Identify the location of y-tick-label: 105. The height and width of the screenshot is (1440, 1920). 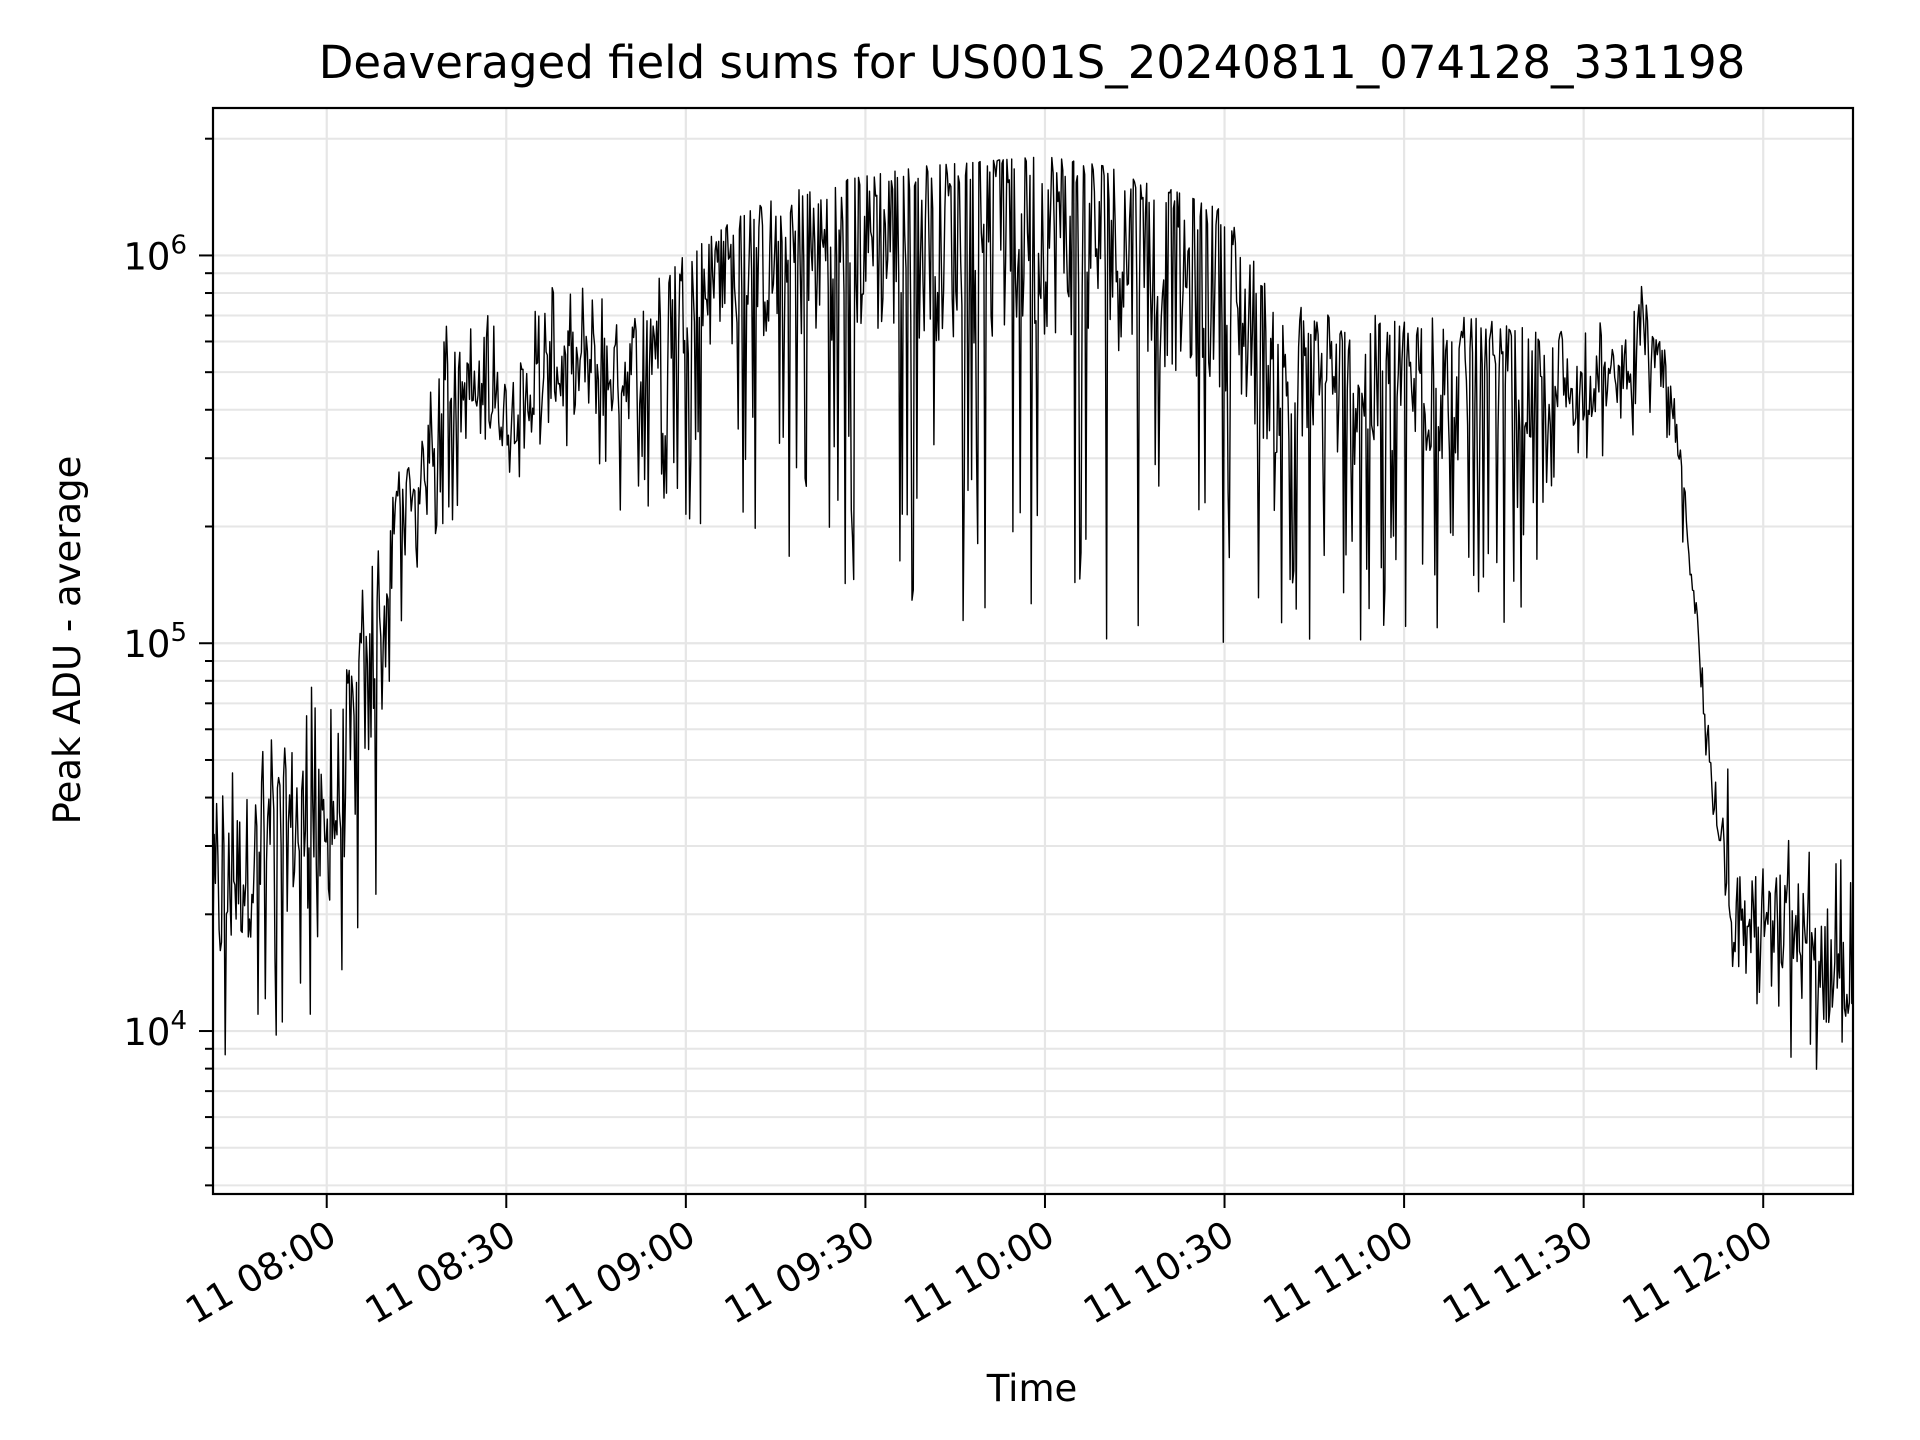
(155, 642).